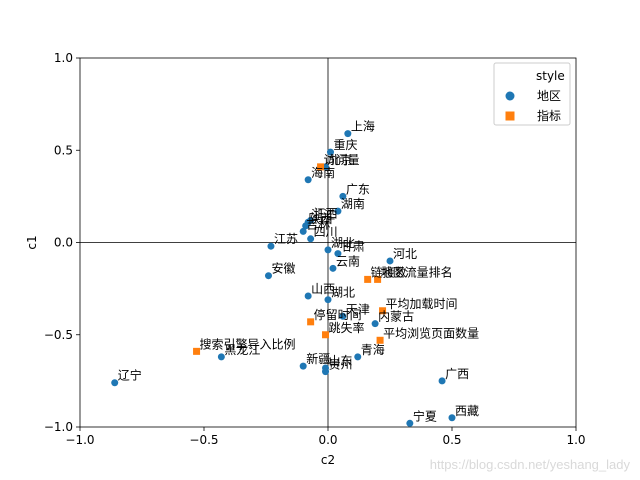 This screenshot has width=640, height=480. What do you see at coordinates (550, 76) in the screenshot?
I see `legend-title: style` at bounding box center [550, 76].